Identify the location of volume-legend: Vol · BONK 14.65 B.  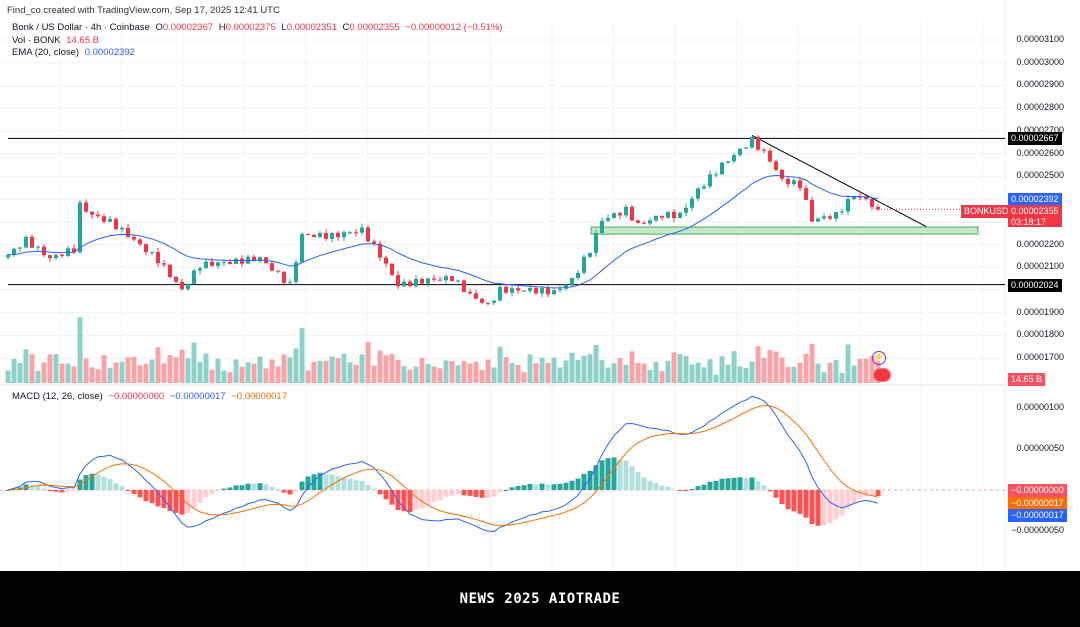
(57, 40).